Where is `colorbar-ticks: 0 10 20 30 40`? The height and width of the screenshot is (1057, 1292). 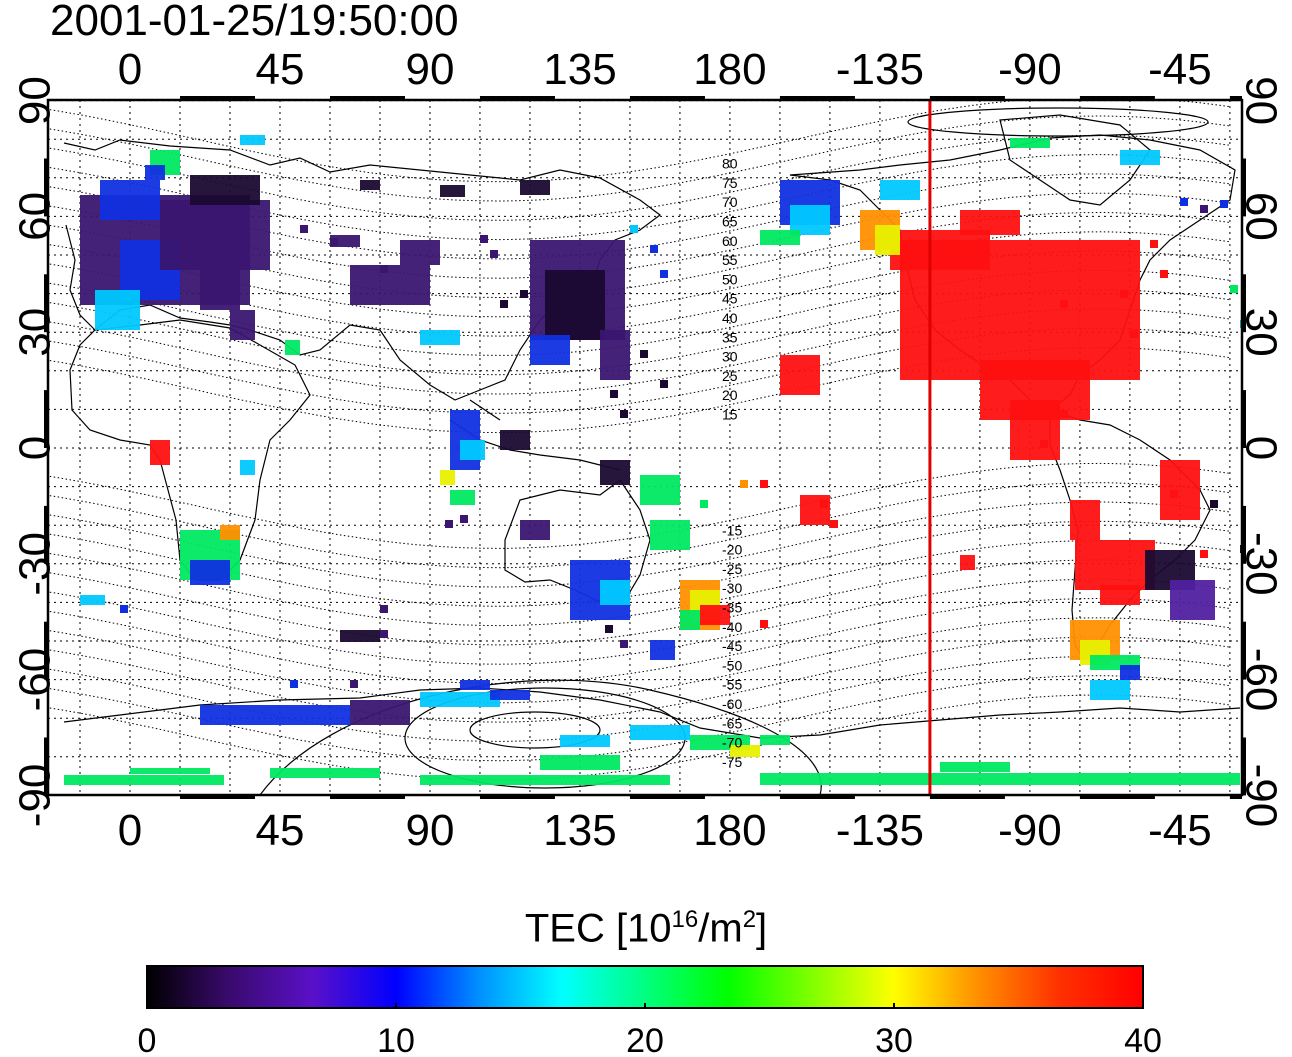 colorbar-ticks: 0 10 20 30 40 is located at coordinates (650, 1030).